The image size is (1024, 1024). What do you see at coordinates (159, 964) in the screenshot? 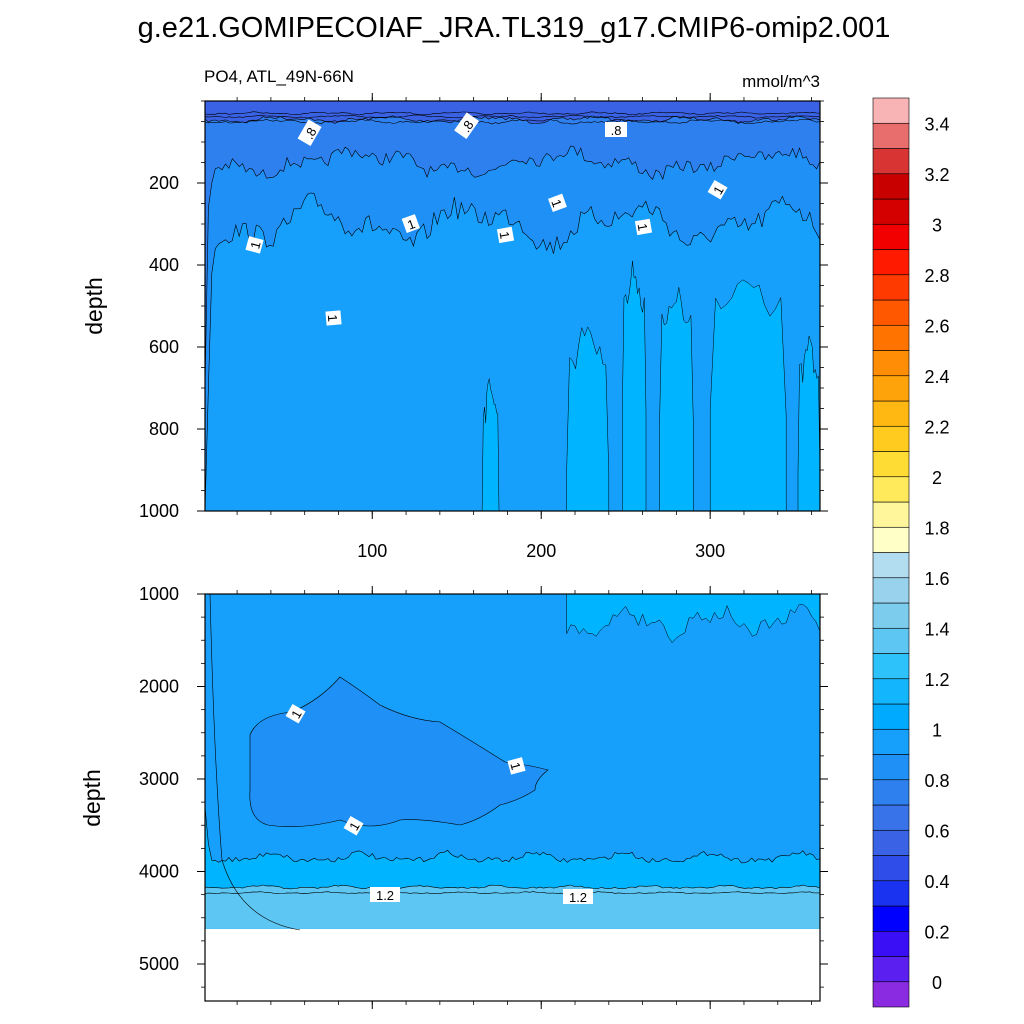
I see `y-tick-label: 5000` at bounding box center [159, 964].